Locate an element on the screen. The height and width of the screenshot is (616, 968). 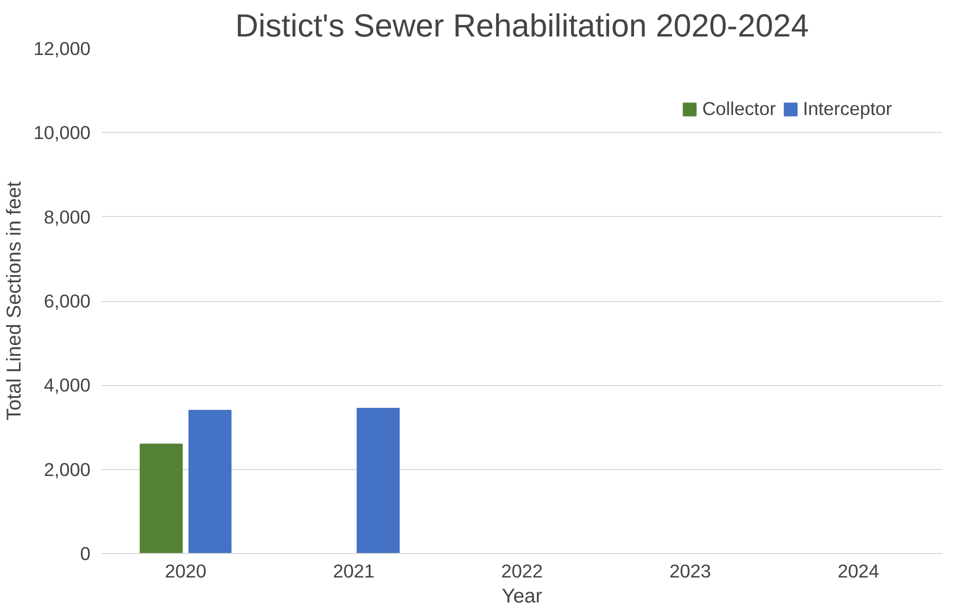
x-tick-label: 2021 is located at coordinates (354, 571).